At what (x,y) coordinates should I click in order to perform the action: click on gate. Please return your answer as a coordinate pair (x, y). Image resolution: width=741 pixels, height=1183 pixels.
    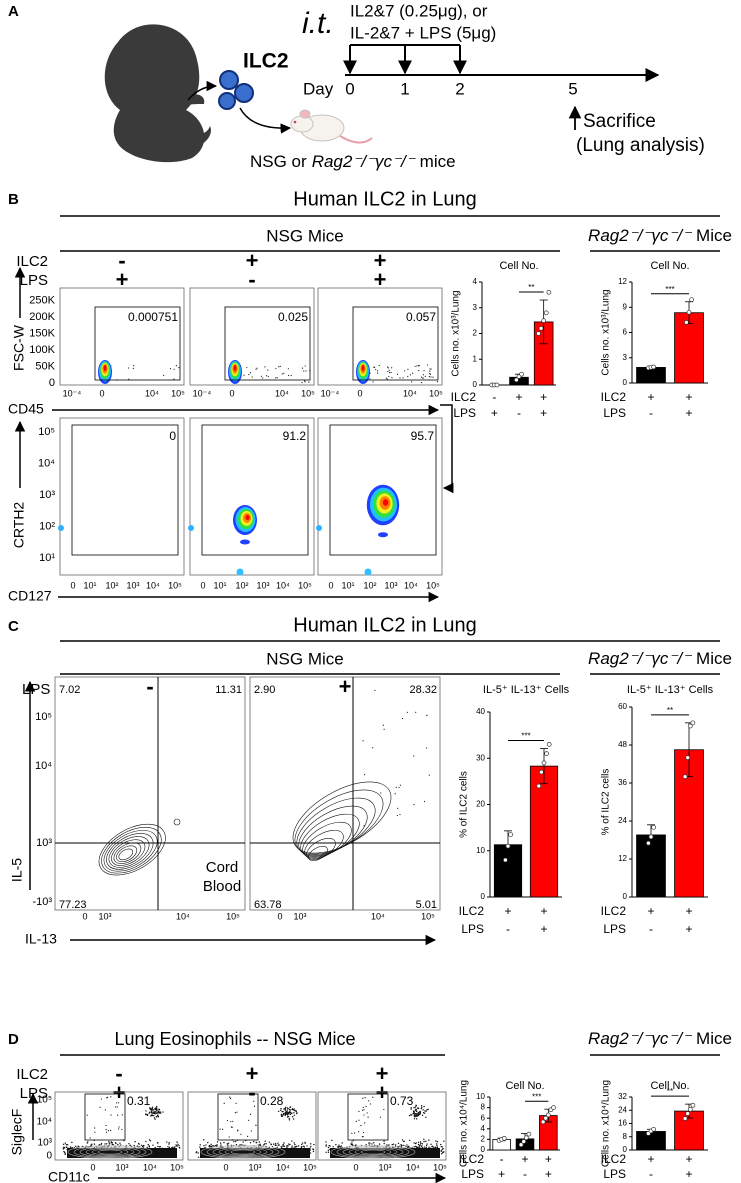
    Looking at the image, I should click on (255, 490).